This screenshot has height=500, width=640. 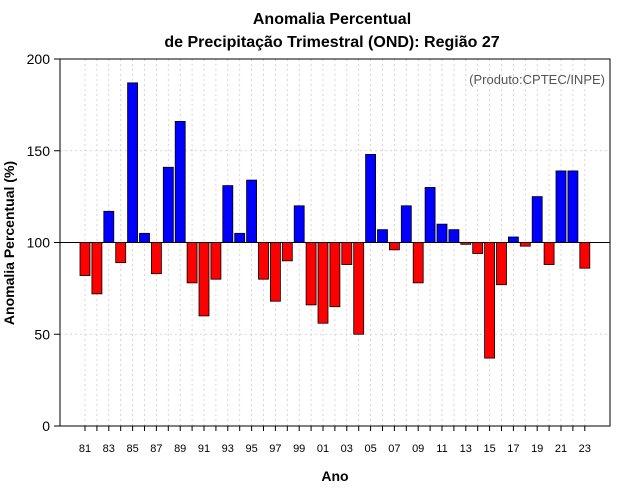 I want to click on x-tick-label: 03, so click(x=347, y=449).